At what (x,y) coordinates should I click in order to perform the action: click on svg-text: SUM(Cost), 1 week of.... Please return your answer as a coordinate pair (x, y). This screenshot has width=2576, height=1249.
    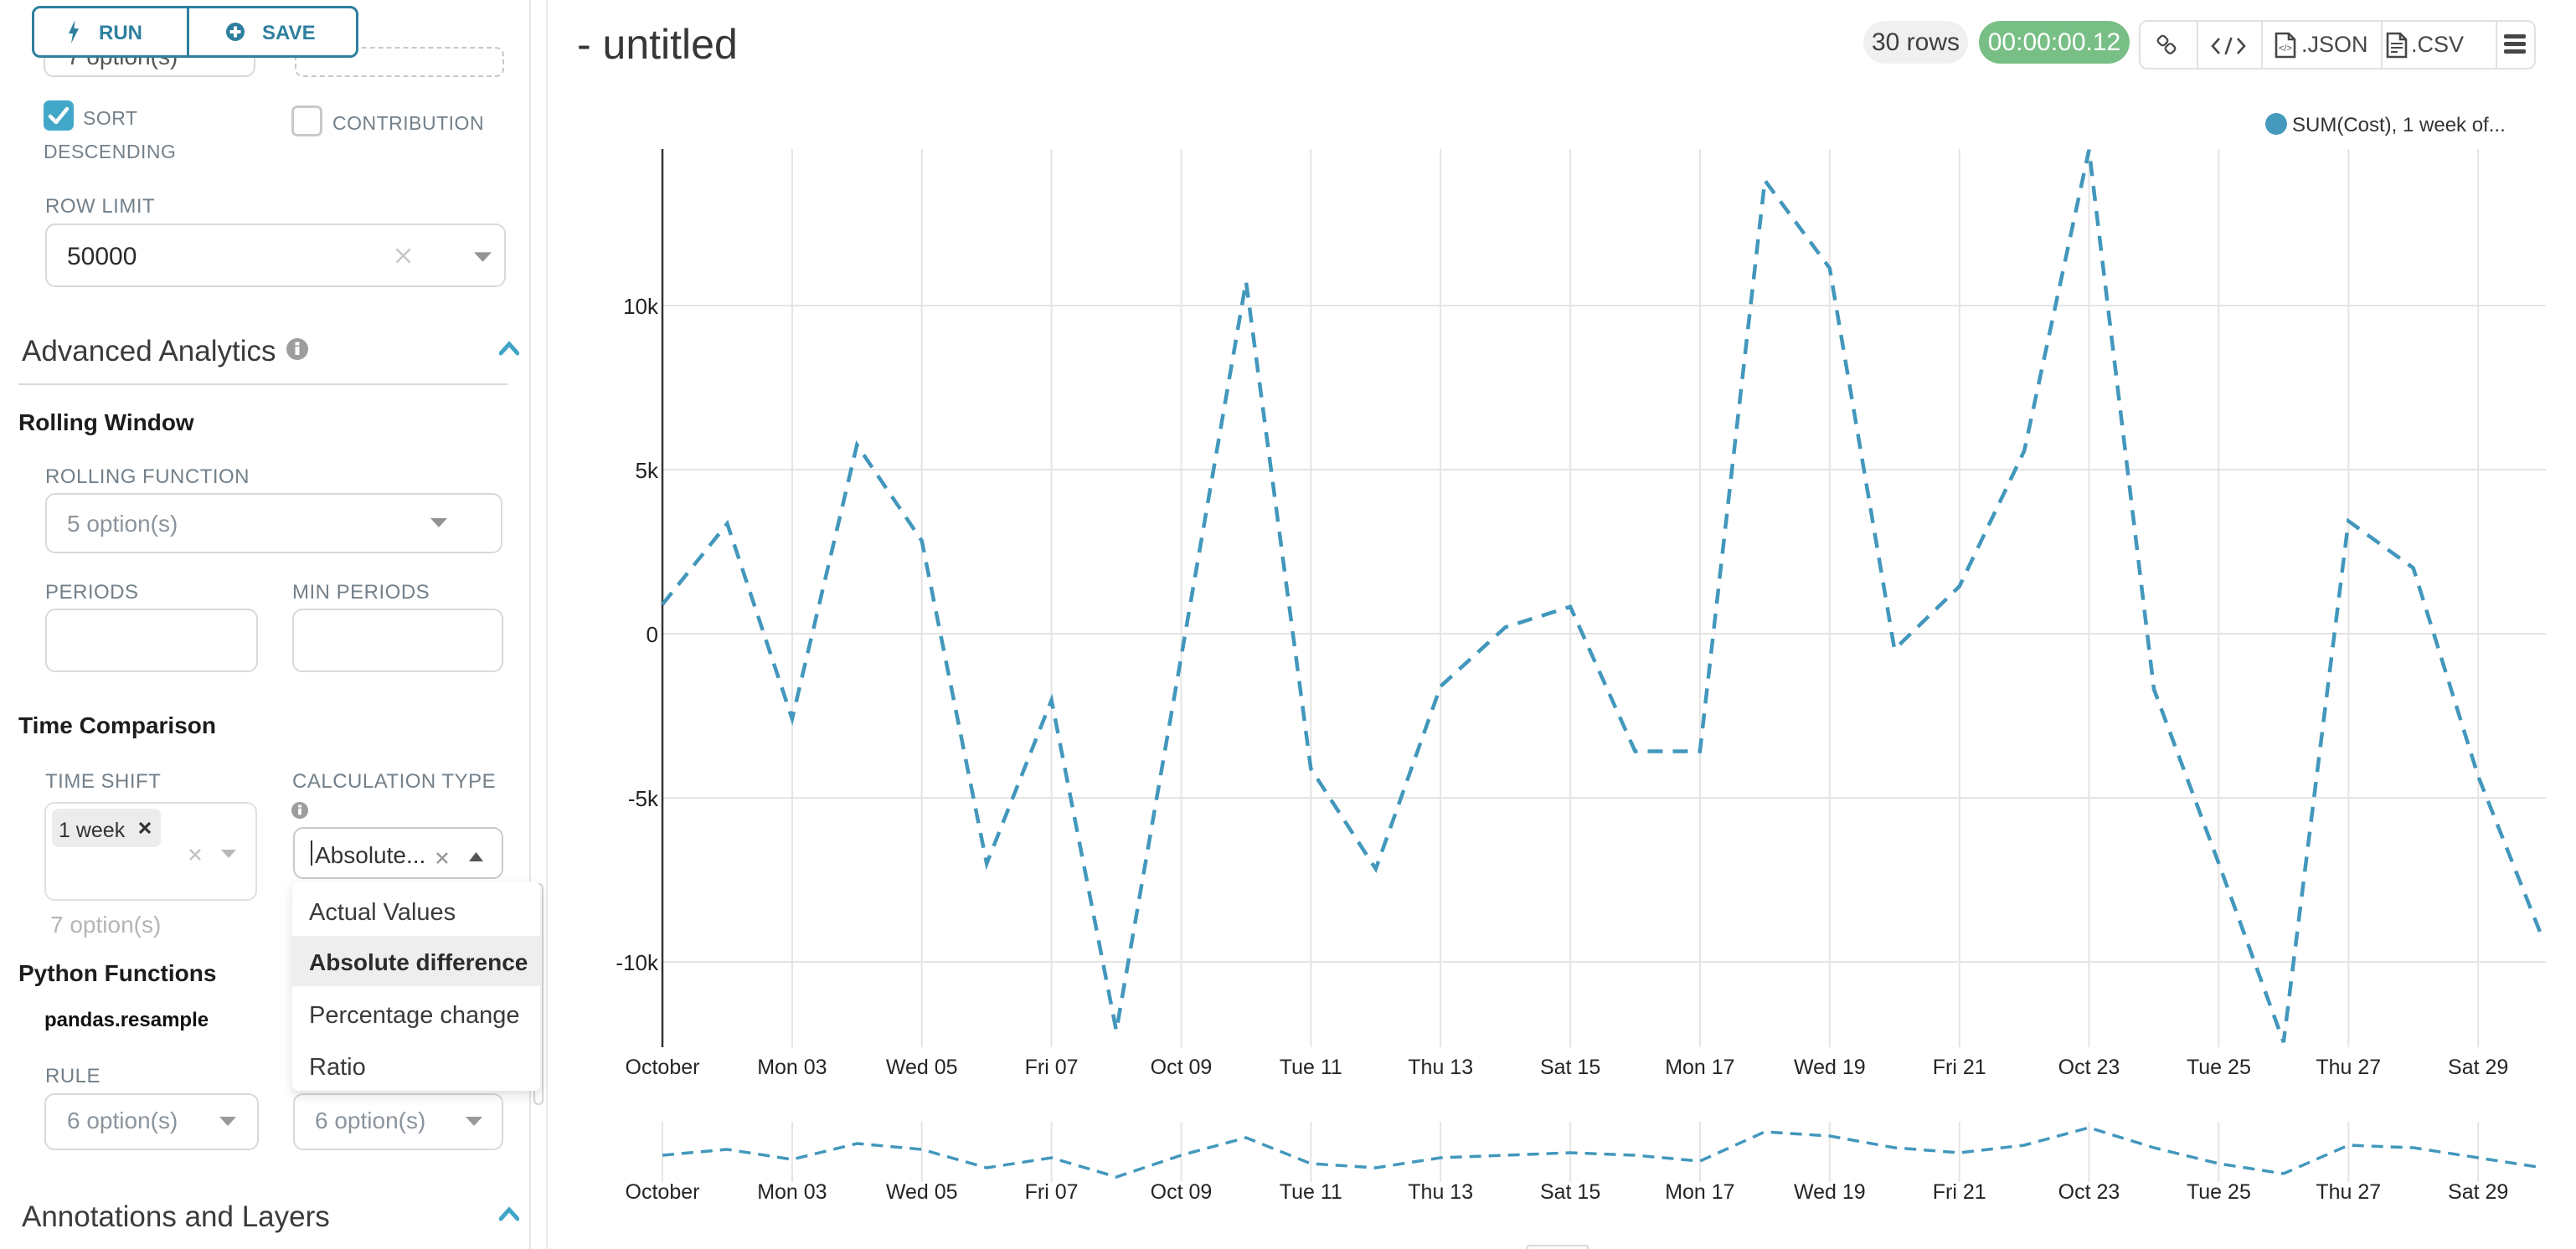
    Looking at the image, I should click on (2399, 125).